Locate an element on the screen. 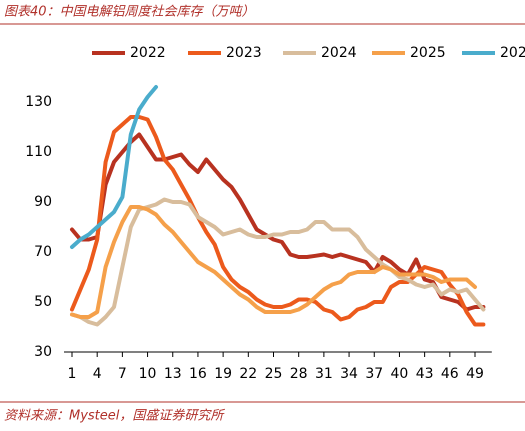 The height and width of the screenshot is (431, 525). header-title: 图表40：中国电解铝周度社会库存（万吨） is located at coordinates (129, 12).